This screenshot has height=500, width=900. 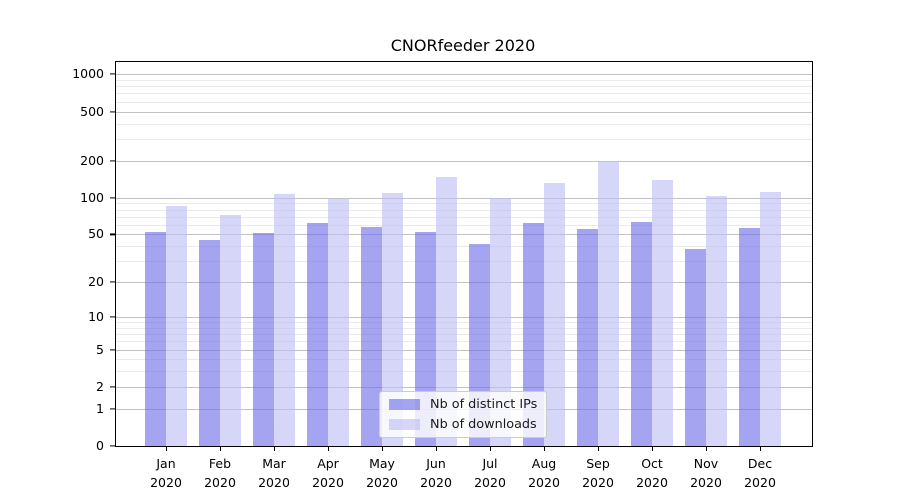 What do you see at coordinates (220, 473) in the screenshot?
I see `x-tick-label: Feb 2020` at bounding box center [220, 473].